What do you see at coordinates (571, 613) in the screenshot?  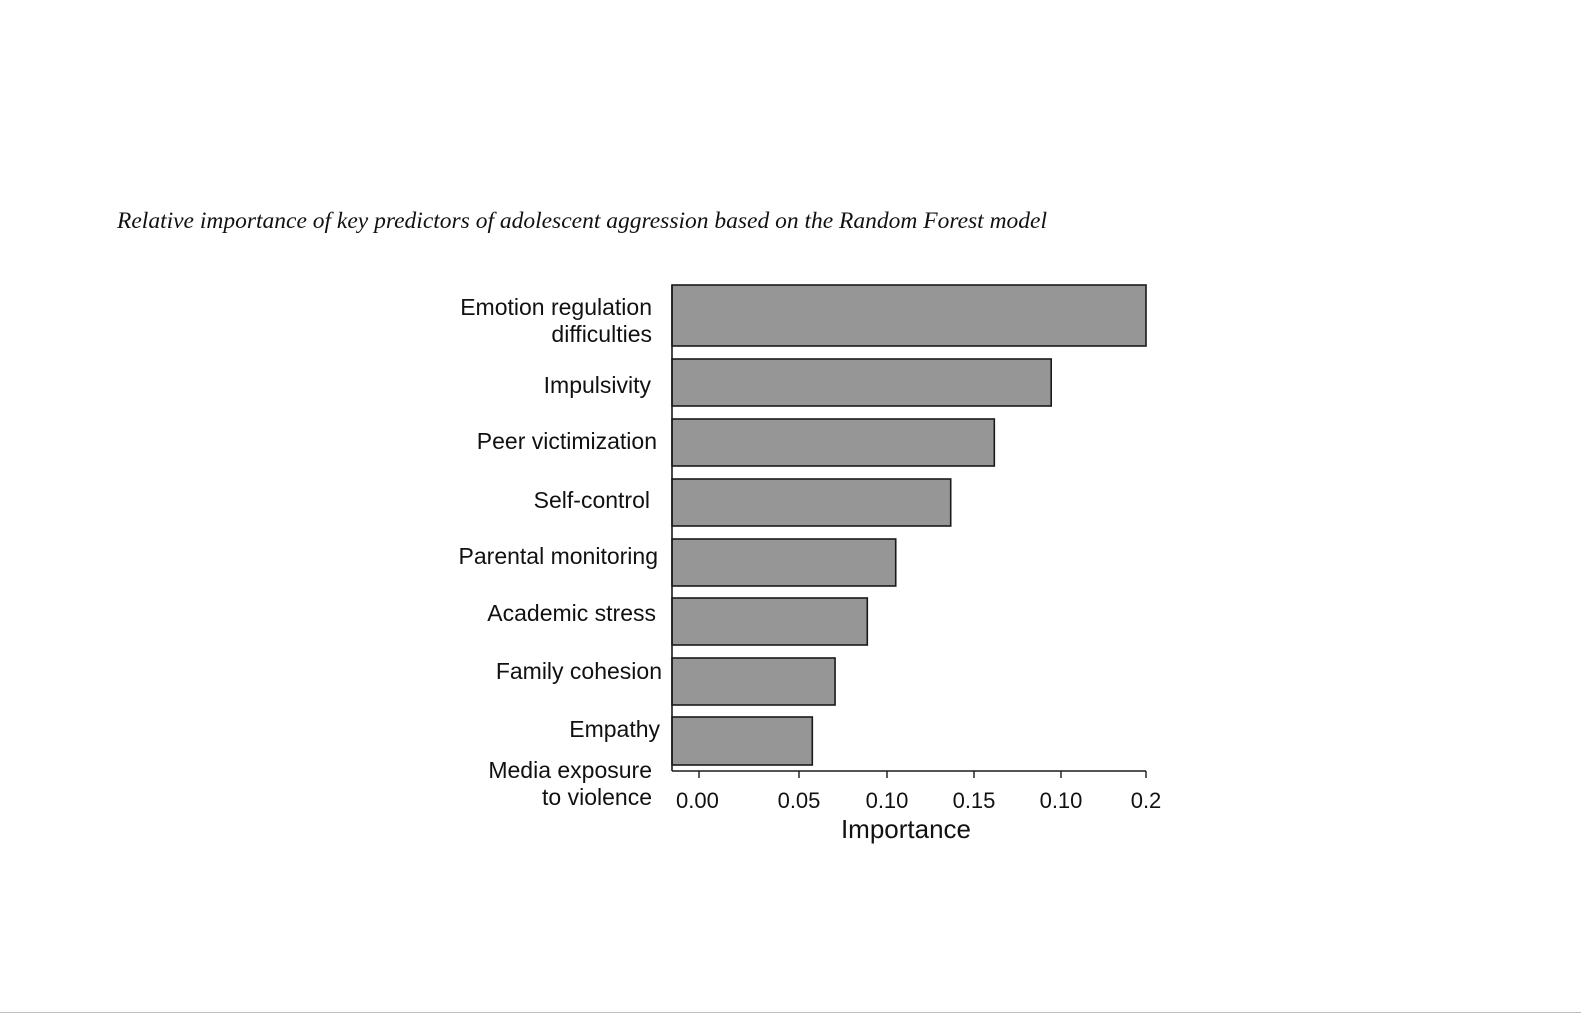 I see `category-label-5: Academic stress` at bounding box center [571, 613].